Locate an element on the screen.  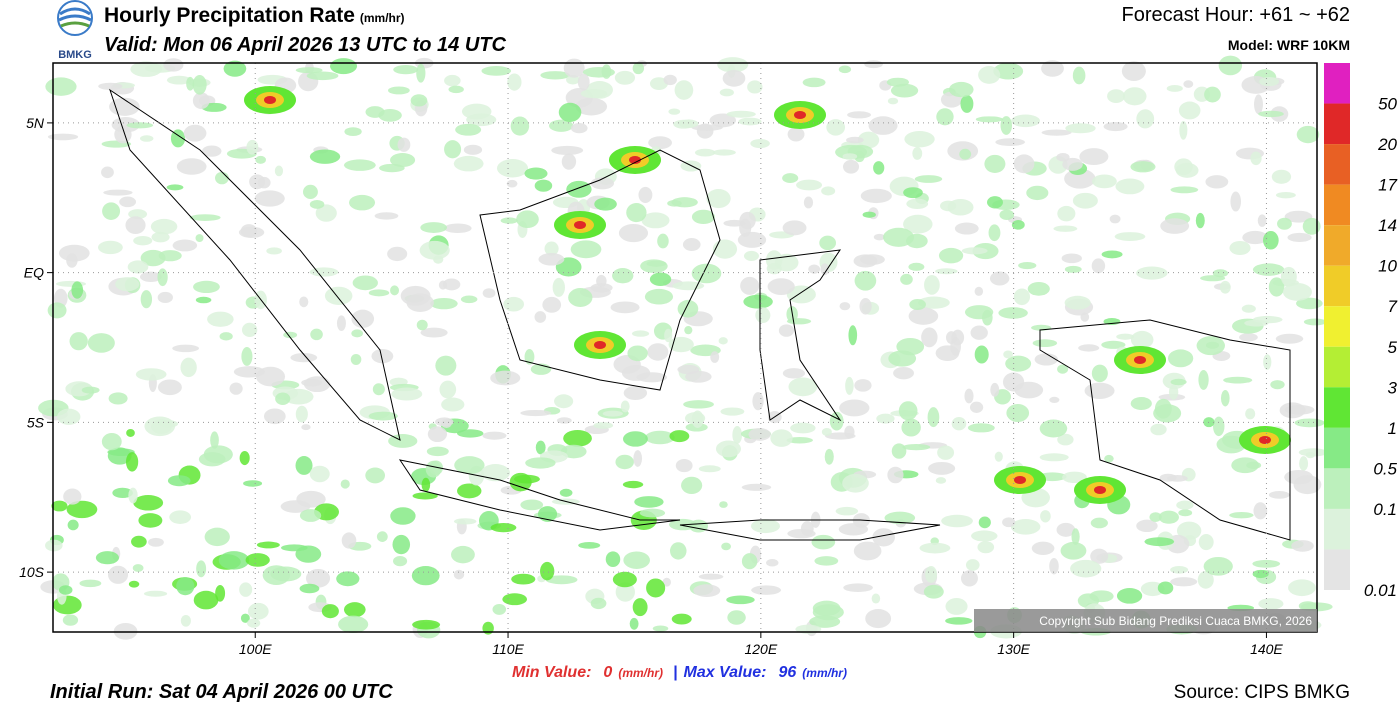
colorbar-label: 14 is located at coordinates (1387, 225).